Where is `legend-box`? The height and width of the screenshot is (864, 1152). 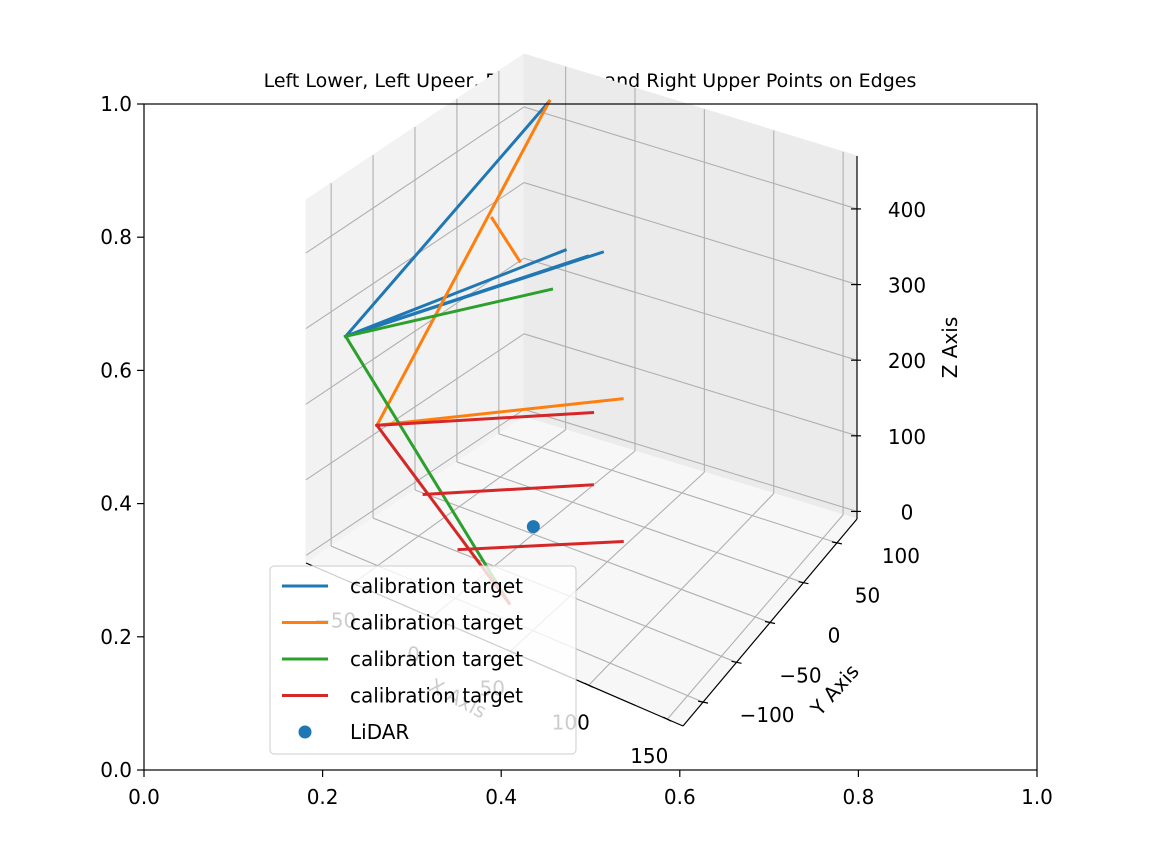 legend-box is located at coordinates (423, 660).